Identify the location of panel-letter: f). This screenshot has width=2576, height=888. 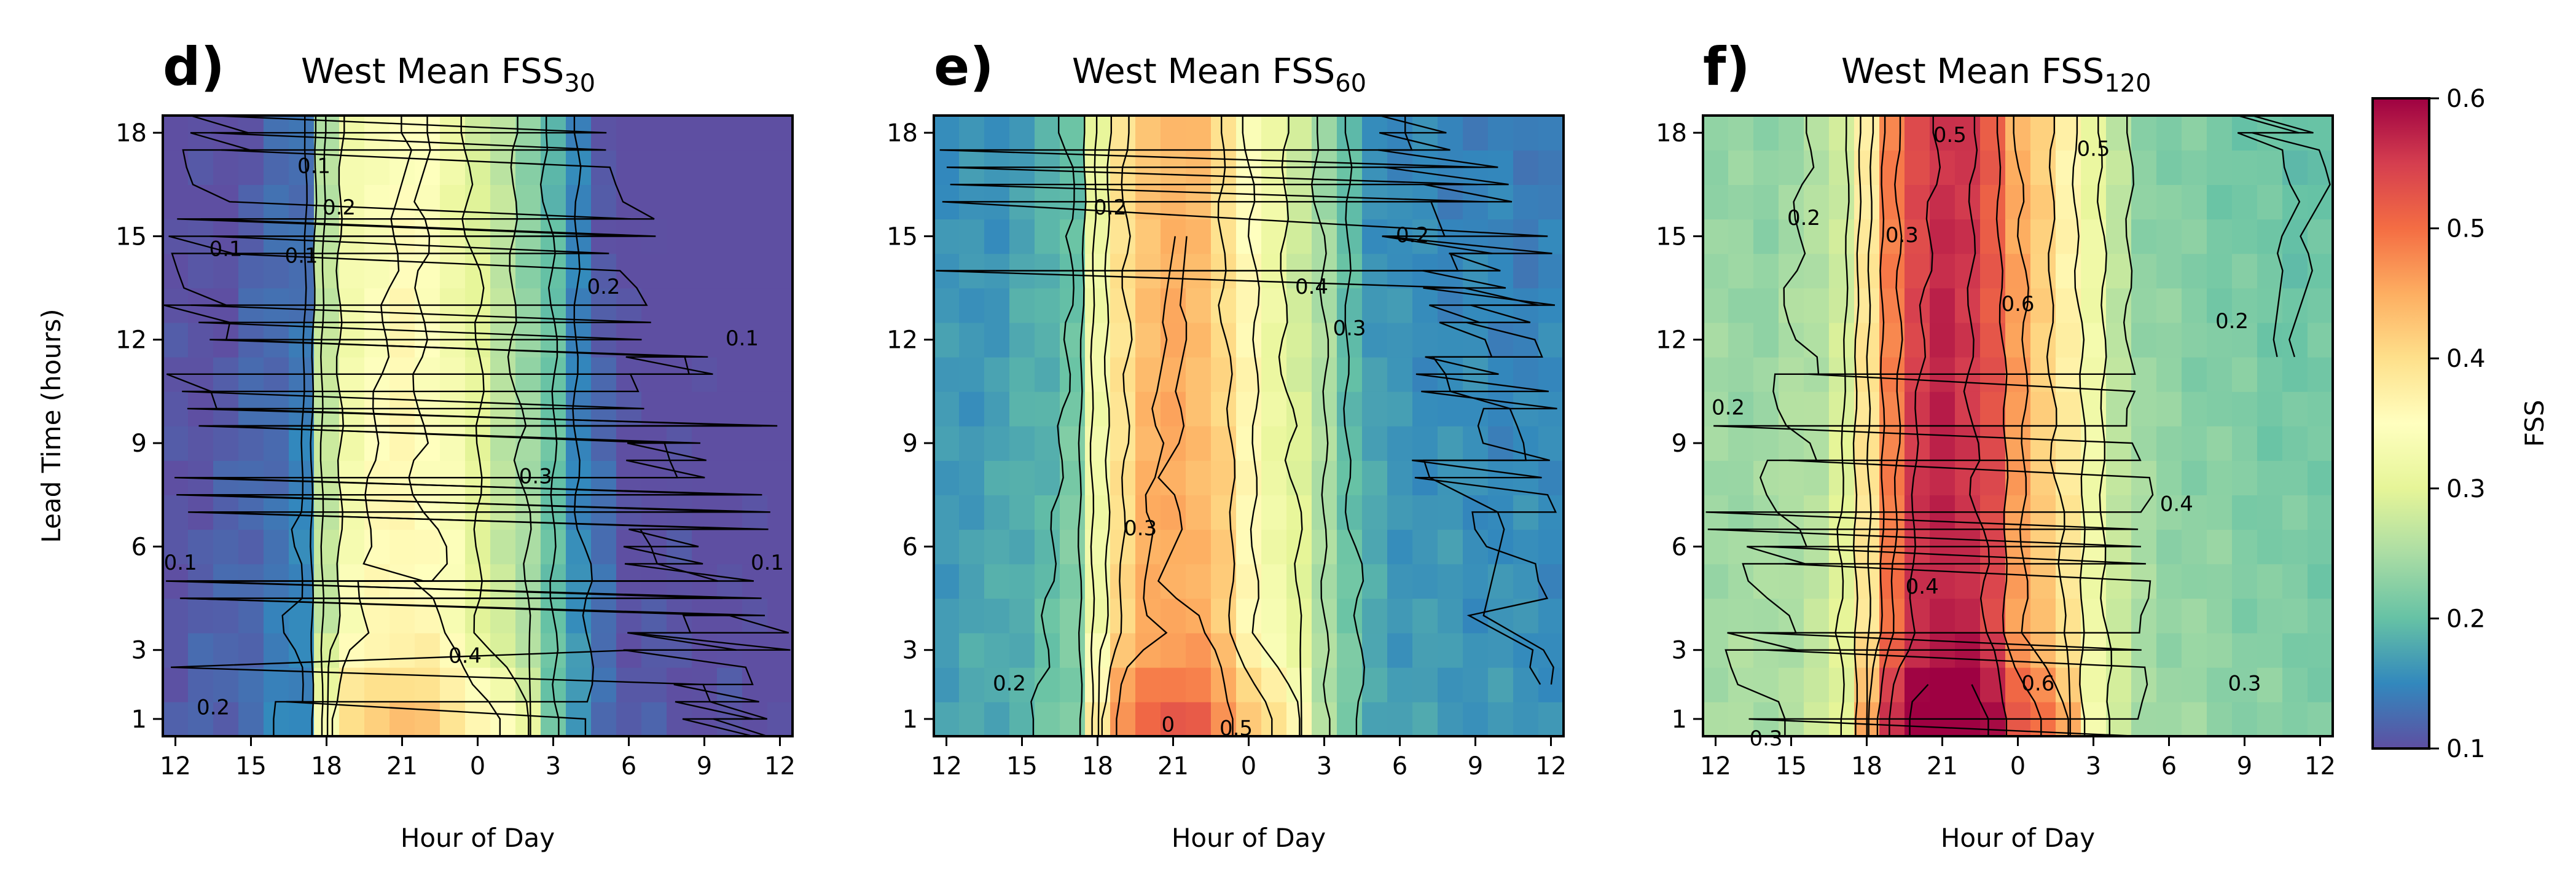
(1726, 67).